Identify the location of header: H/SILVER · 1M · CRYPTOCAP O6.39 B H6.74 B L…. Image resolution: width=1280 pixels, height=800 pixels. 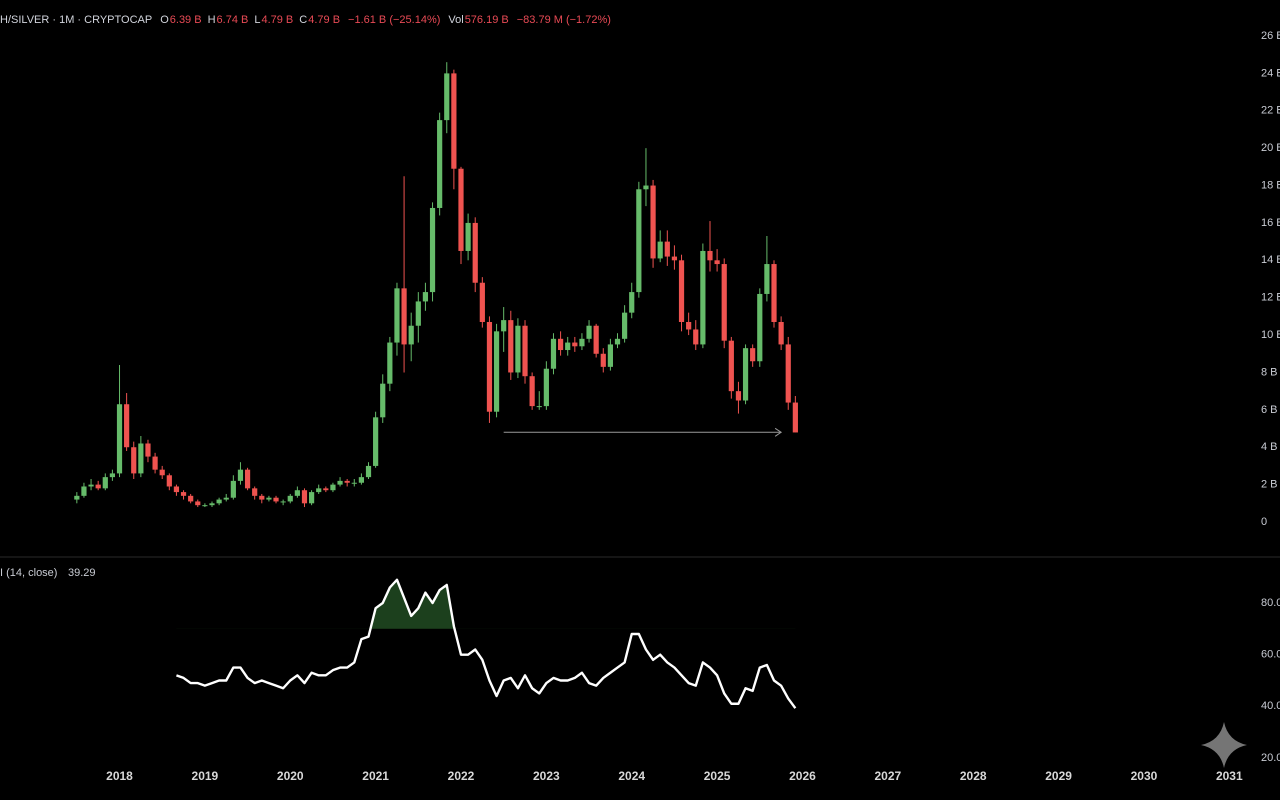
(305, 20).